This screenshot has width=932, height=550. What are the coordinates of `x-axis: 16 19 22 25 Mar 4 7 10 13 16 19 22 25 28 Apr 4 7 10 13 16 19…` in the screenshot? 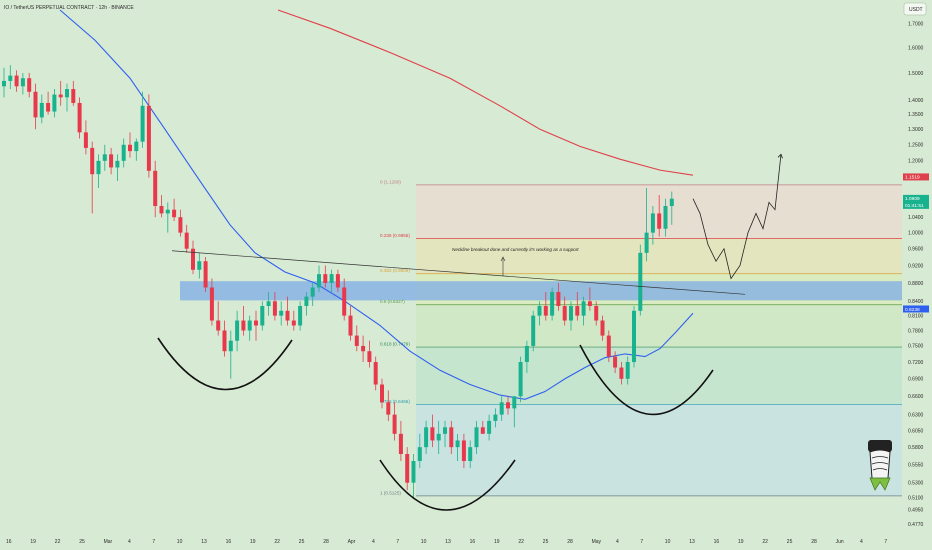 It's located at (466, 540).